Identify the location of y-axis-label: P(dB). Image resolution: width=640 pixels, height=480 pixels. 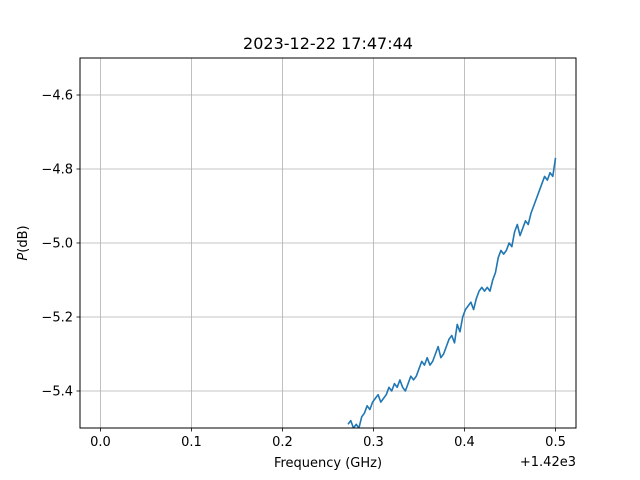
(23, 242).